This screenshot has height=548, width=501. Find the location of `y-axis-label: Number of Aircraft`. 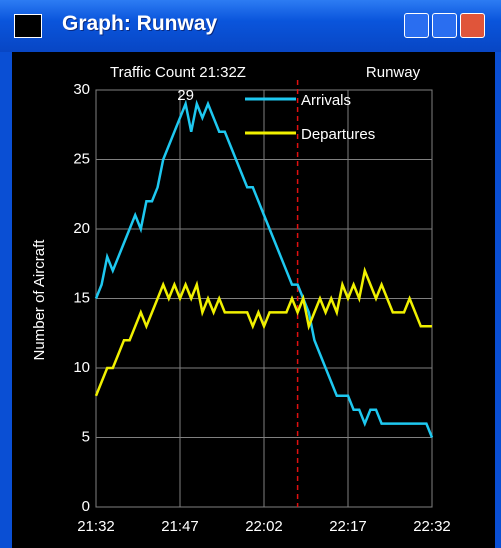

y-axis-label: Number of Aircraft is located at coordinates (39, 300).